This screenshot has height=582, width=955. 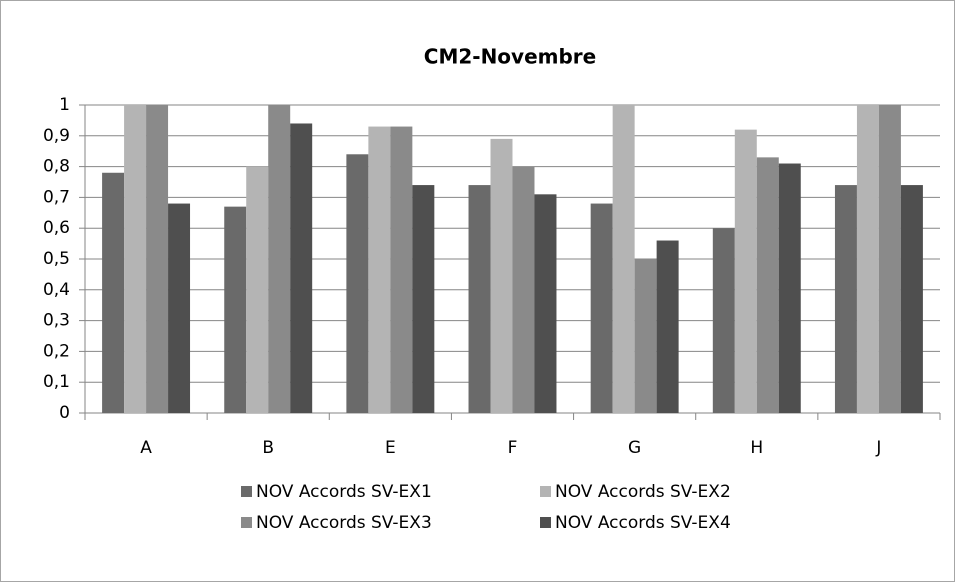 What do you see at coordinates (56, 259) in the screenshot?
I see `y-tick-label: 0,5` at bounding box center [56, 259].